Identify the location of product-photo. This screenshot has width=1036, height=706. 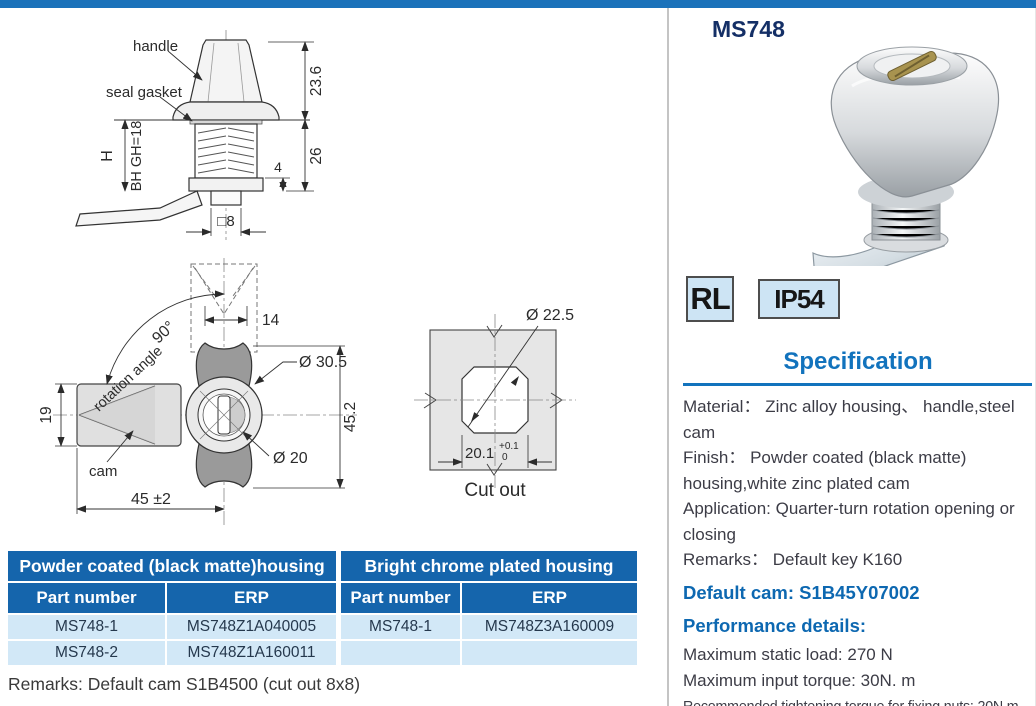
(905, 156).